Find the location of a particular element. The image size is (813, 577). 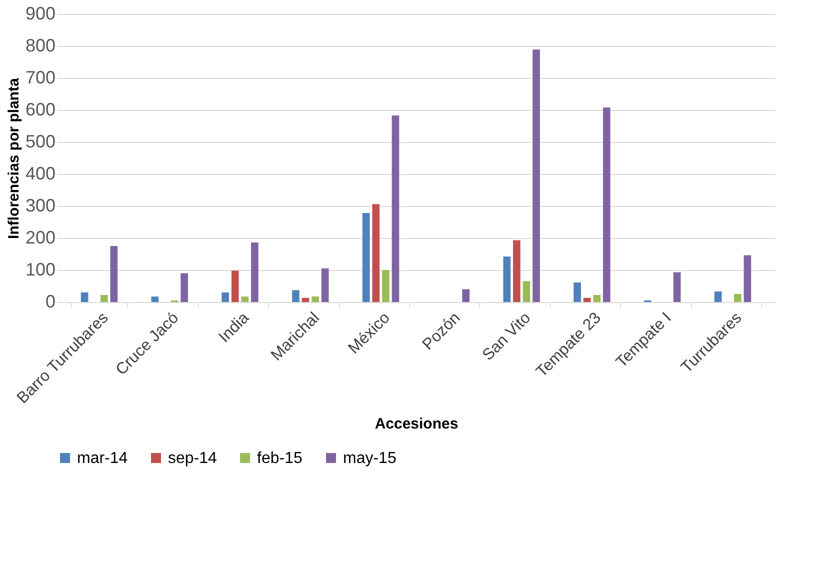

y-tick-label: 800 is located at coordinates (40, 46).